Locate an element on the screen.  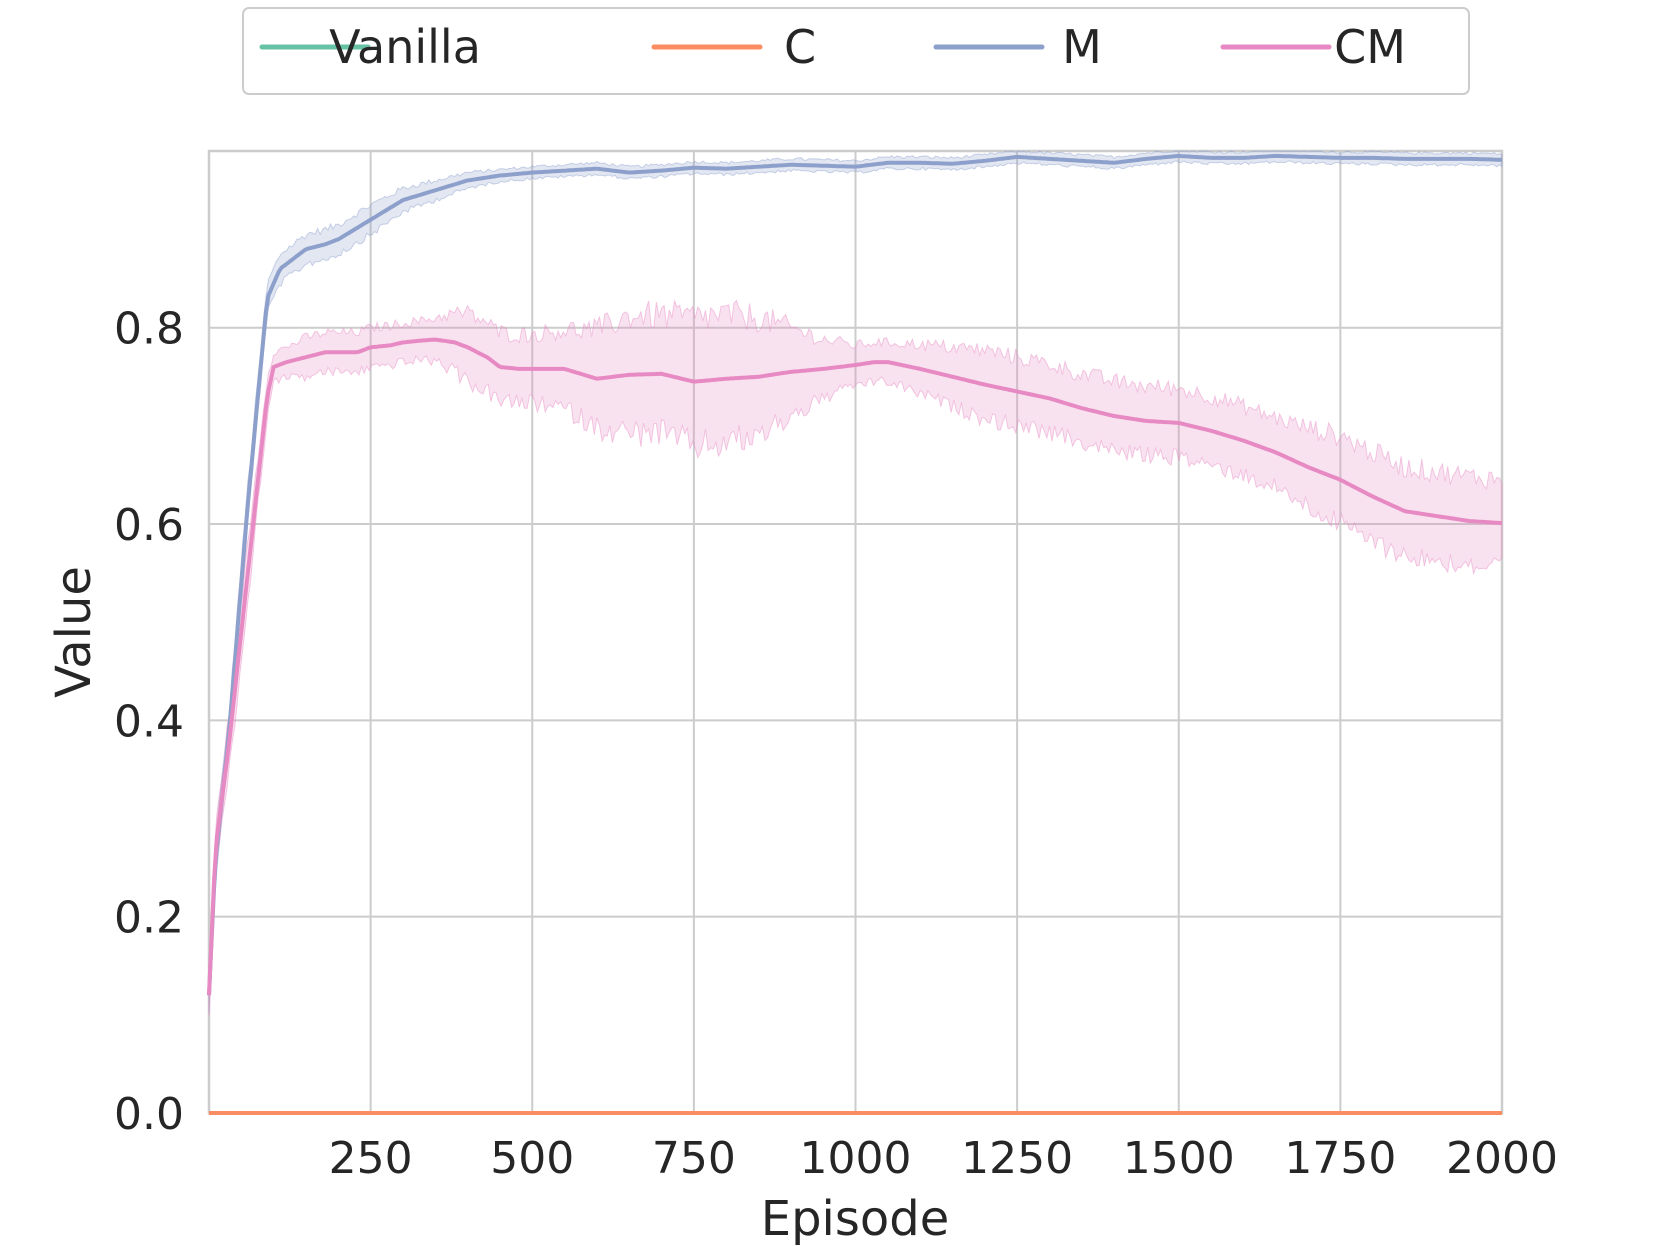
legend-frame is located at coordinates (856, 51).